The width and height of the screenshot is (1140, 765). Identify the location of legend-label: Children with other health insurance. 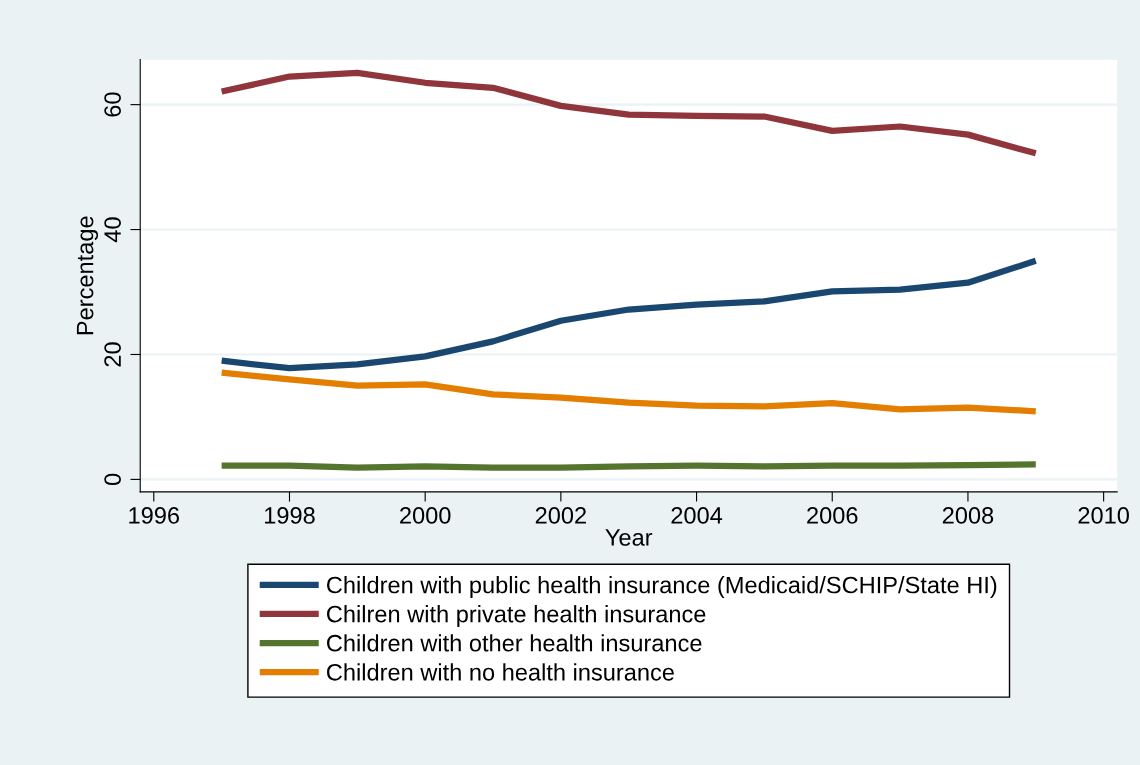
(514, 643).